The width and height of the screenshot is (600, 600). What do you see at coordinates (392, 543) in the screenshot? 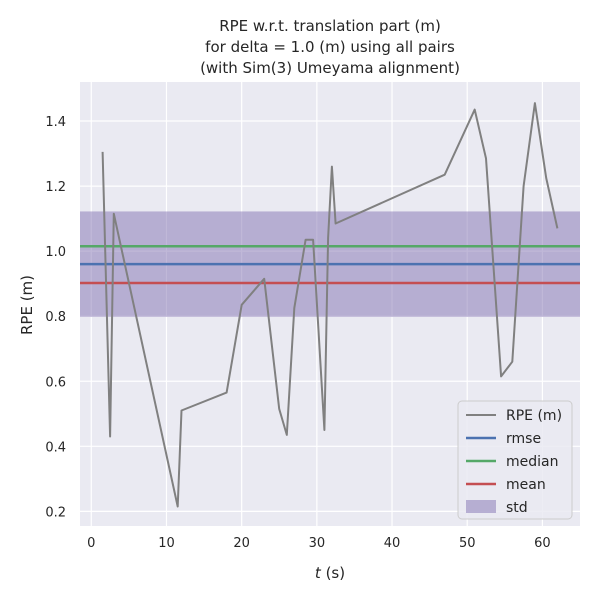
I see `x-tick-label: 40` at bounding box center [392, 543].